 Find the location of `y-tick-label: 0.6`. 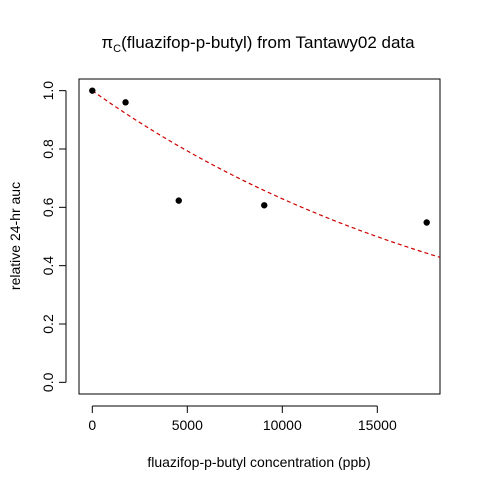

y-tick-label: 0.6 is located at coordinates (48, 207).